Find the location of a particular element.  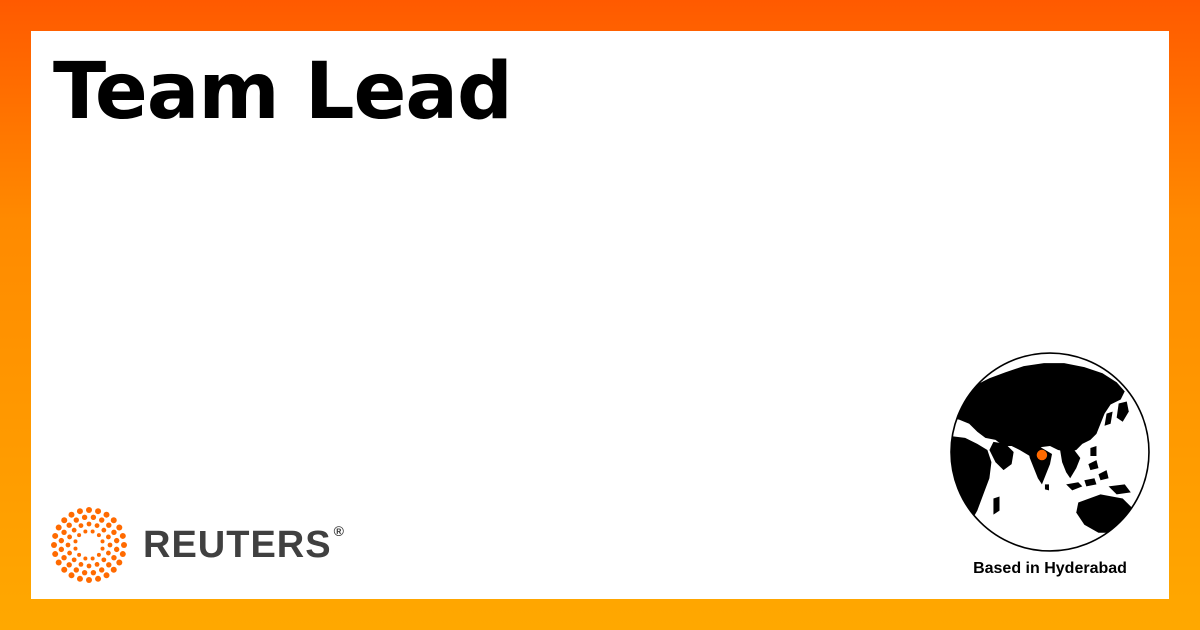

job-title: Team Lead is located at coordinates (283, 92).